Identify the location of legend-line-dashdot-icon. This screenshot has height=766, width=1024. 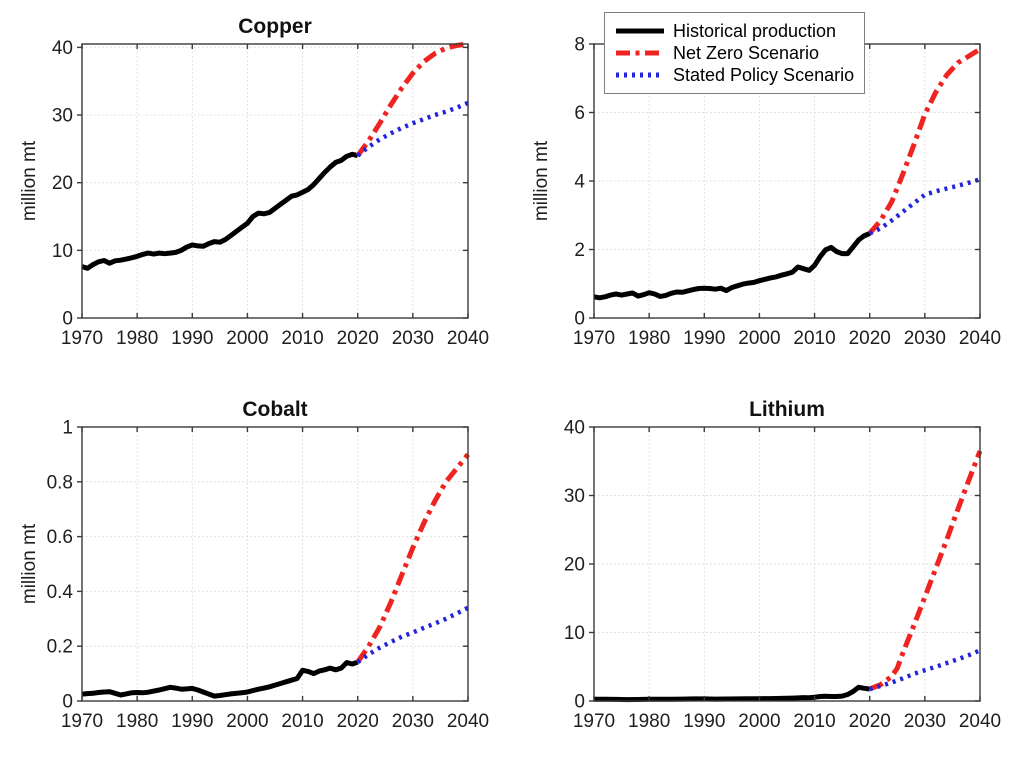
(640, 53).